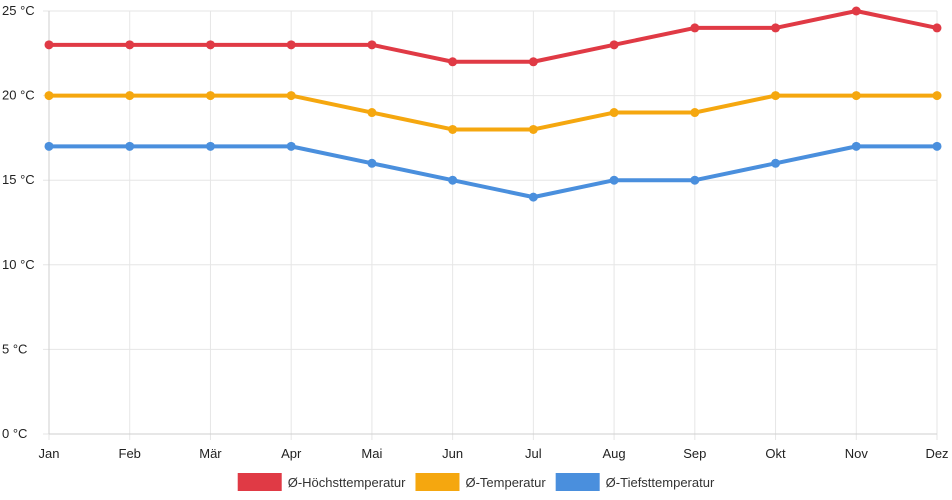  I want to click on x-tick-label: Dez, so click(936, 453).